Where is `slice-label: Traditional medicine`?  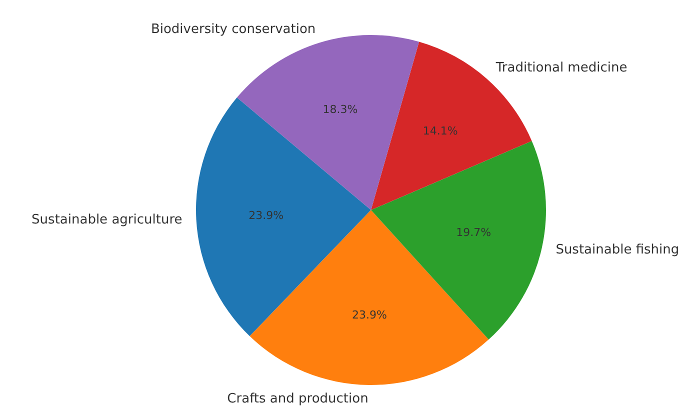
slice-label: Traditional medicine is located at coordinates (561, 68).